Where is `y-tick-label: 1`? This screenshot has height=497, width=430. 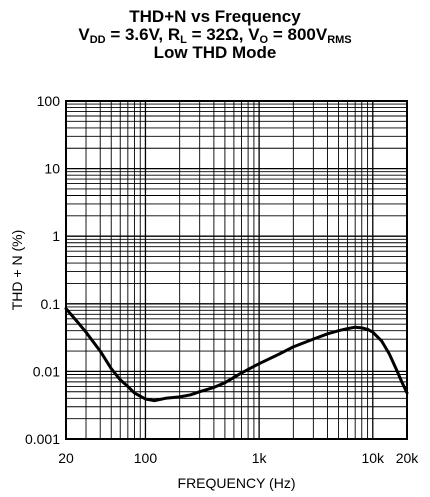
y-tick-label: 1 is located at coordinates (56, 236).